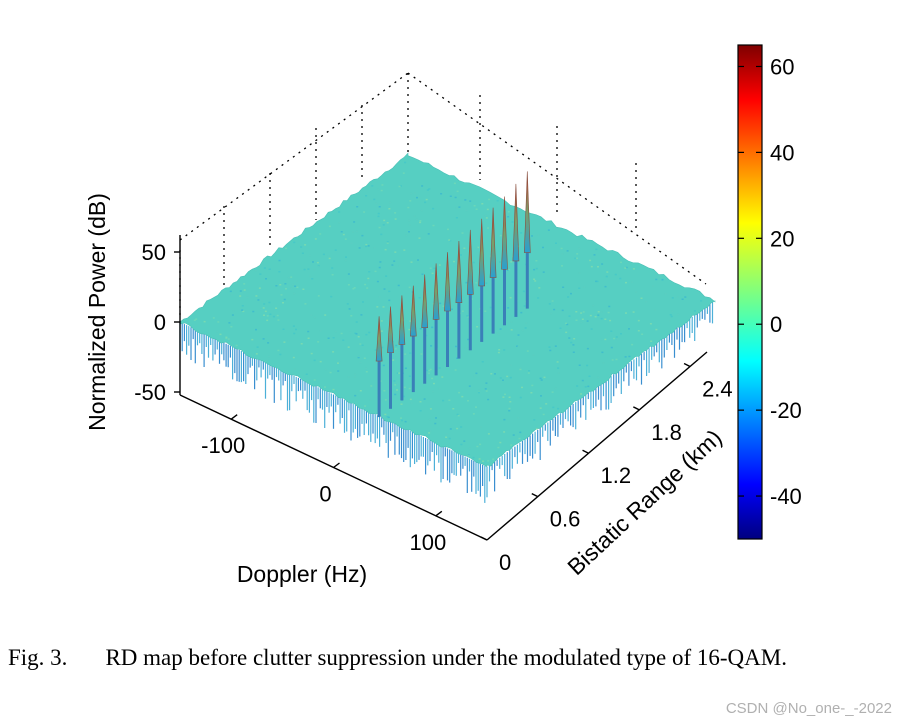 This screenshot has width=900, height=726. Describe the element at coordinates (223, 445) in the screenshot. I see `doppler-tick-label: -100` at that location.